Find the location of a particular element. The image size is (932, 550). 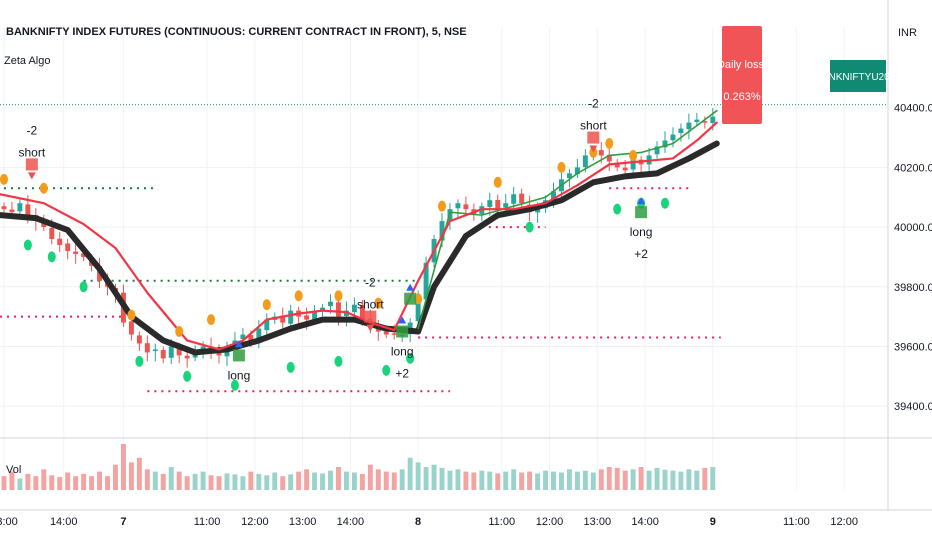

daily-loss-label: Daily loss: is located at coordinates (742, 65).